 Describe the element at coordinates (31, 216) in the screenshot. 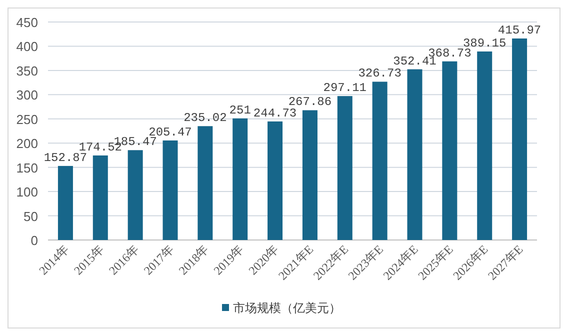

I see `y-tick-label: 50` at that location.